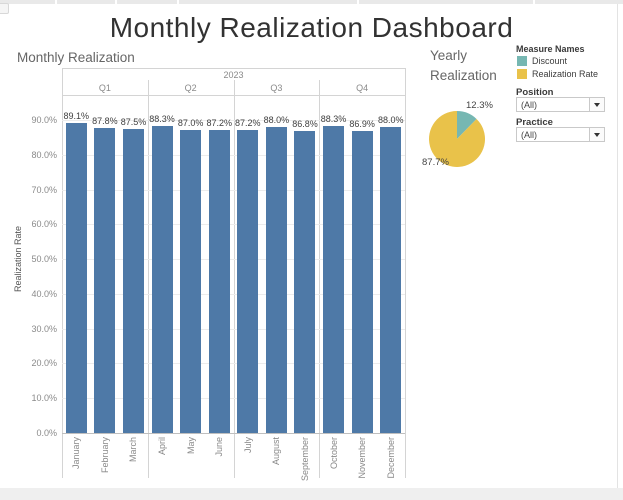 The image size is (623, 500). Describe the element at coordinates (44, 154) in the screenshot. I see `y-tick-label: 80.0%` at that location.